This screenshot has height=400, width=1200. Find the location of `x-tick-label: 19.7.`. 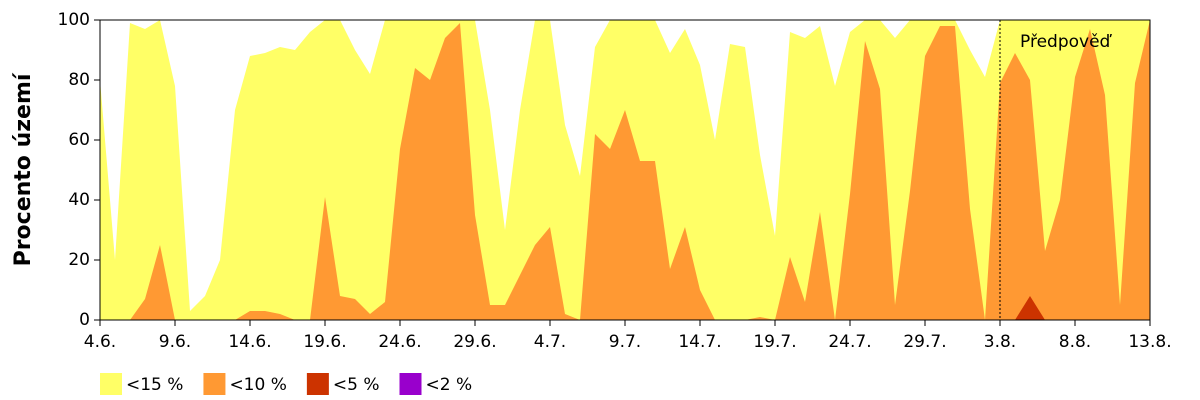

x-tick-label: 19.7. is located at coordinates (774, 342).